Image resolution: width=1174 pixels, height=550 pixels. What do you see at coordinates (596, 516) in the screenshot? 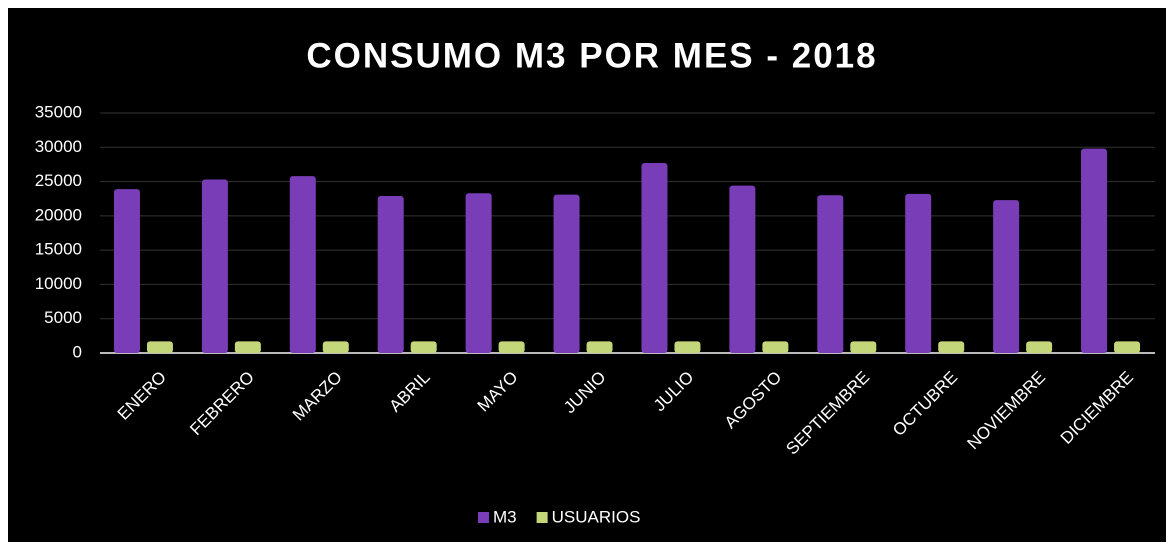
I see `legend-label: USUARIOS` at bounding box center [596, 516].